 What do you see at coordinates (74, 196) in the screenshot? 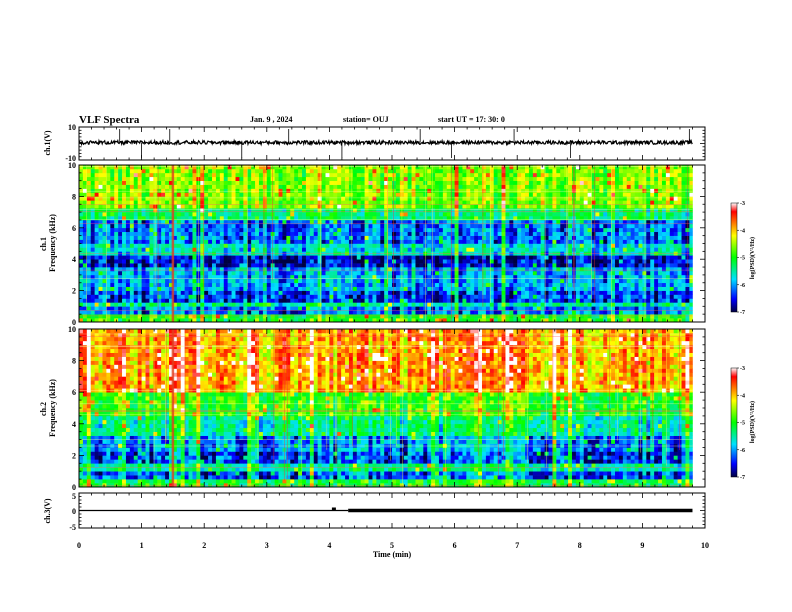
I see `ch1-spectrogram-ytick-label: 8` at bounding box center [74, 196].